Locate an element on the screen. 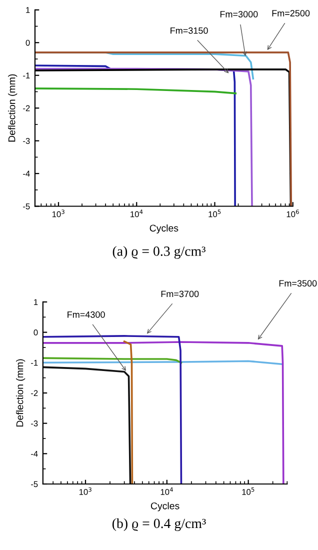  annotation: Fm=3700 is located at coordinates (180, 294).